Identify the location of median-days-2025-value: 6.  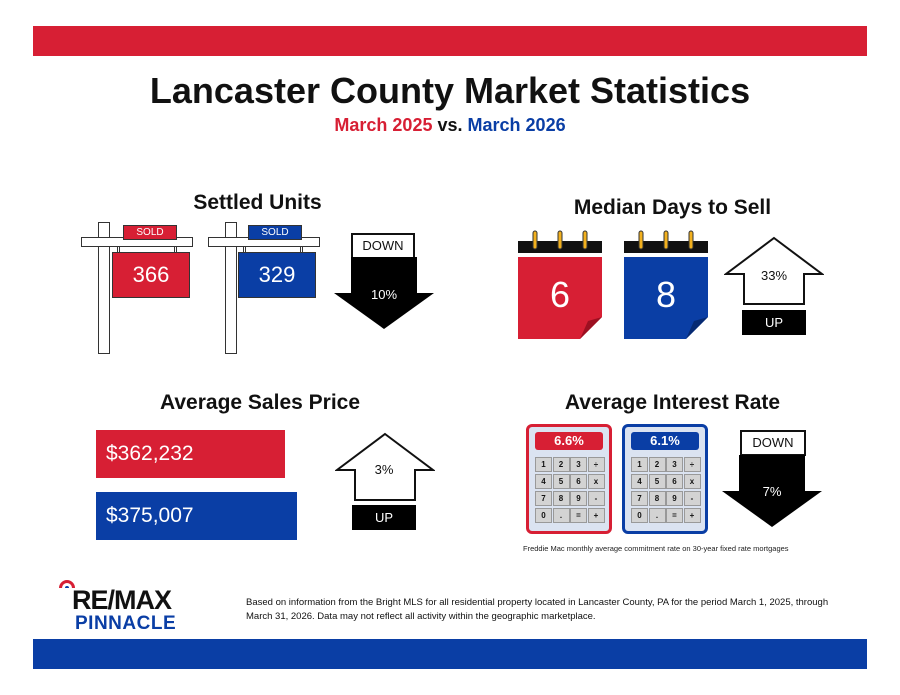
(560, 294).